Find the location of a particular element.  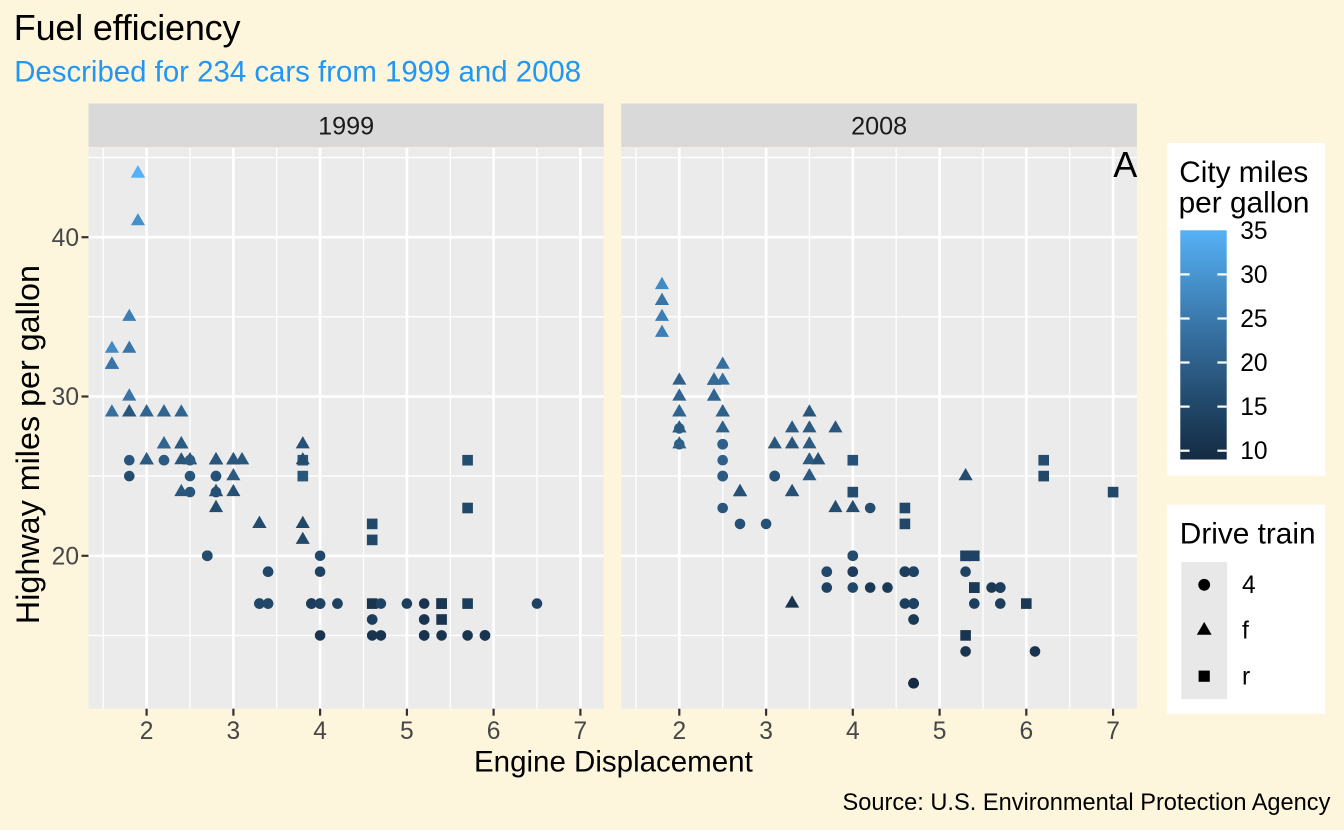

svg-text: 35 is located at coordinates (1253, 231).